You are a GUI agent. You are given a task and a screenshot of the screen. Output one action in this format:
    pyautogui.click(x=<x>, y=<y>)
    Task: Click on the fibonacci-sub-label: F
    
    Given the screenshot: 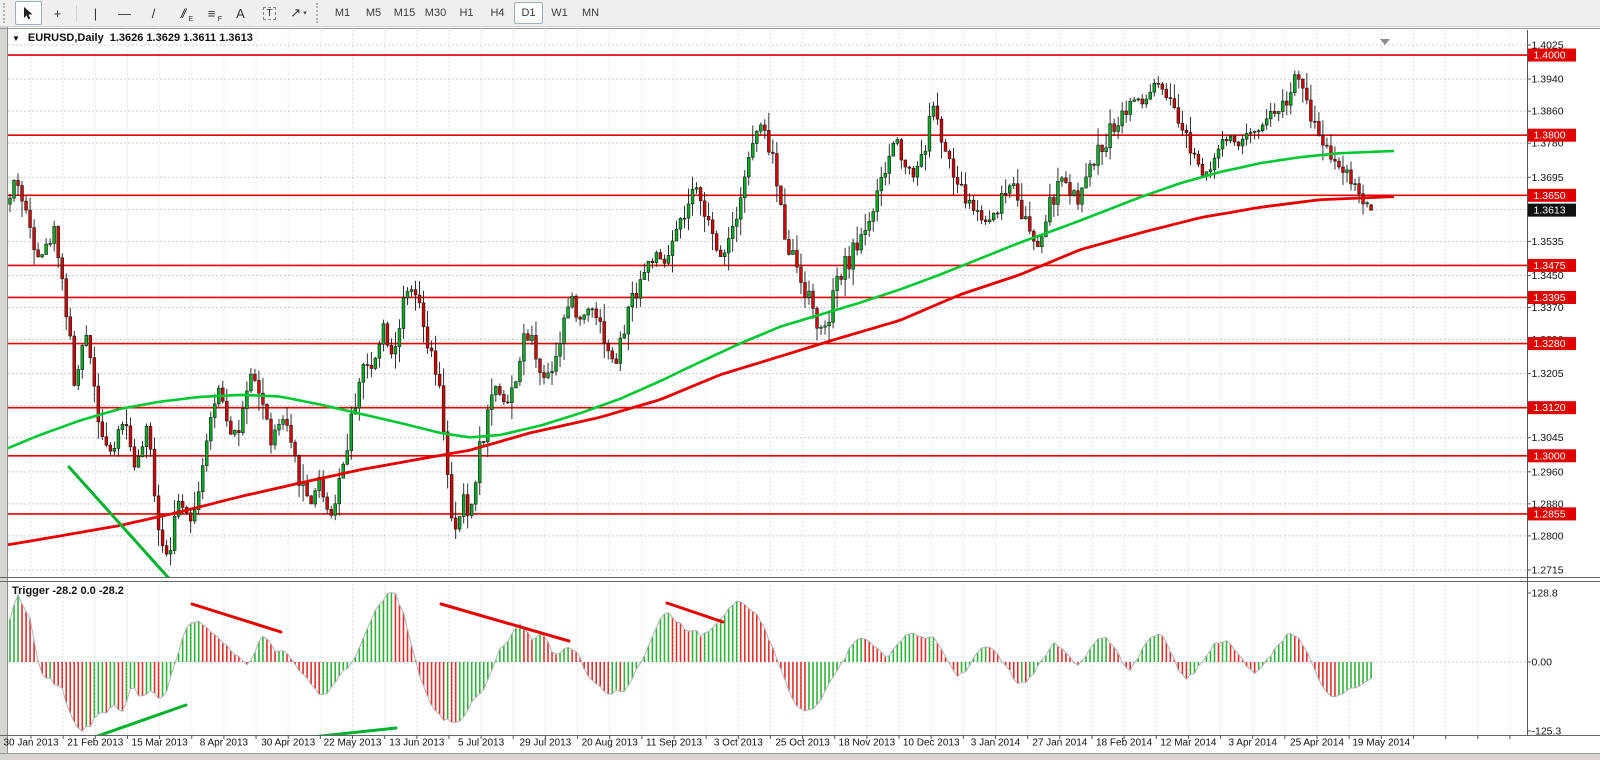 What is the action you would take?
    pyautogui.click(x=219, y=19)
    